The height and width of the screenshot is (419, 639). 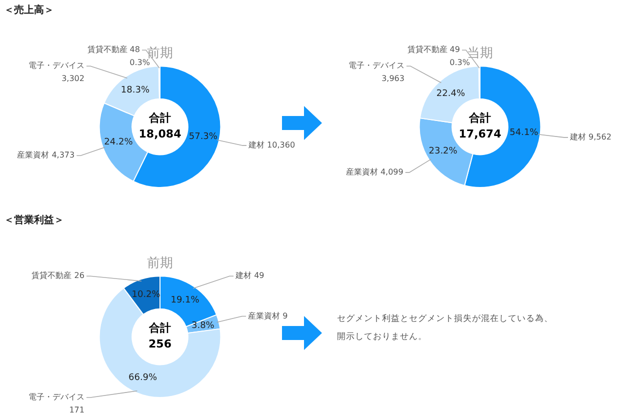 I want to click on chart-title: 前期, so click(x=160, y=264).